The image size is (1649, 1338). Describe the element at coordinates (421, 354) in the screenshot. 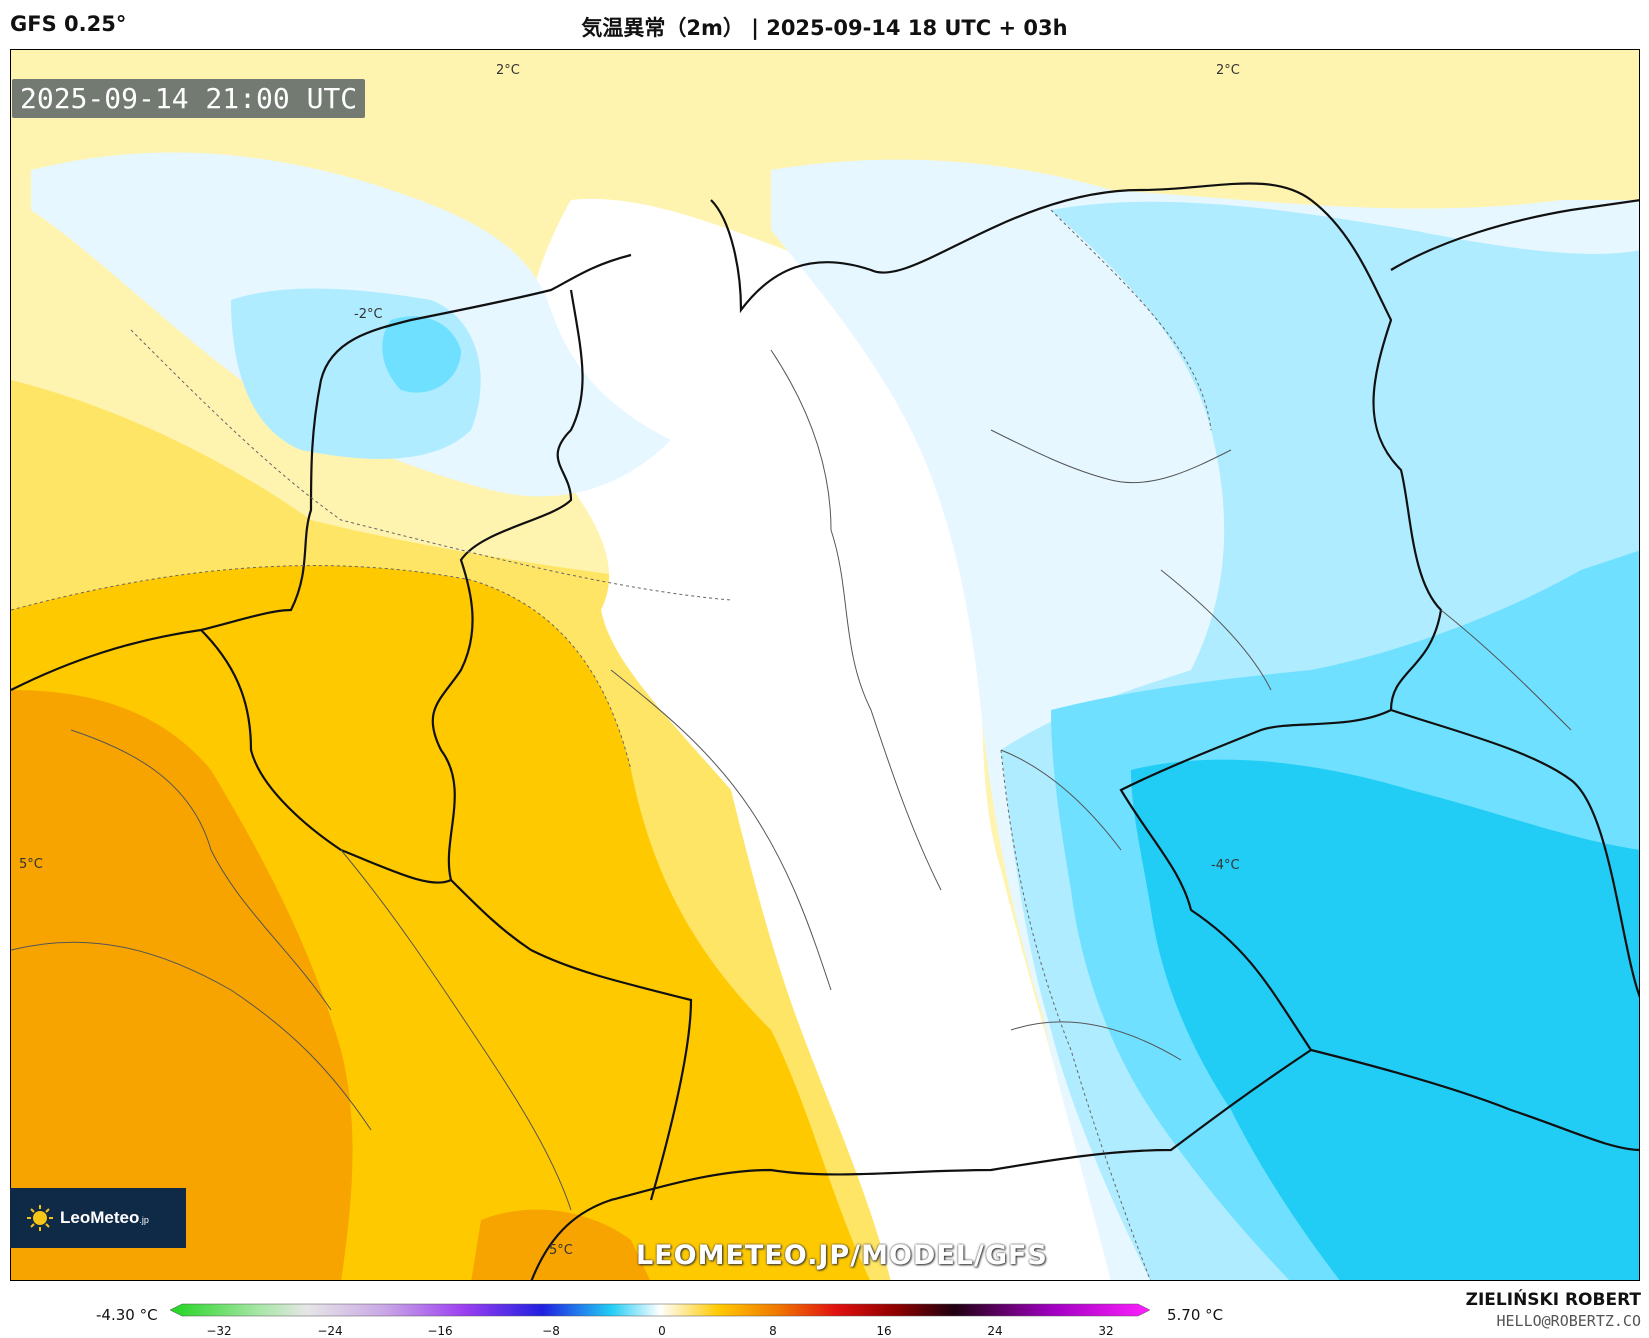

I see `cool-zone-mid-nl` at that location.